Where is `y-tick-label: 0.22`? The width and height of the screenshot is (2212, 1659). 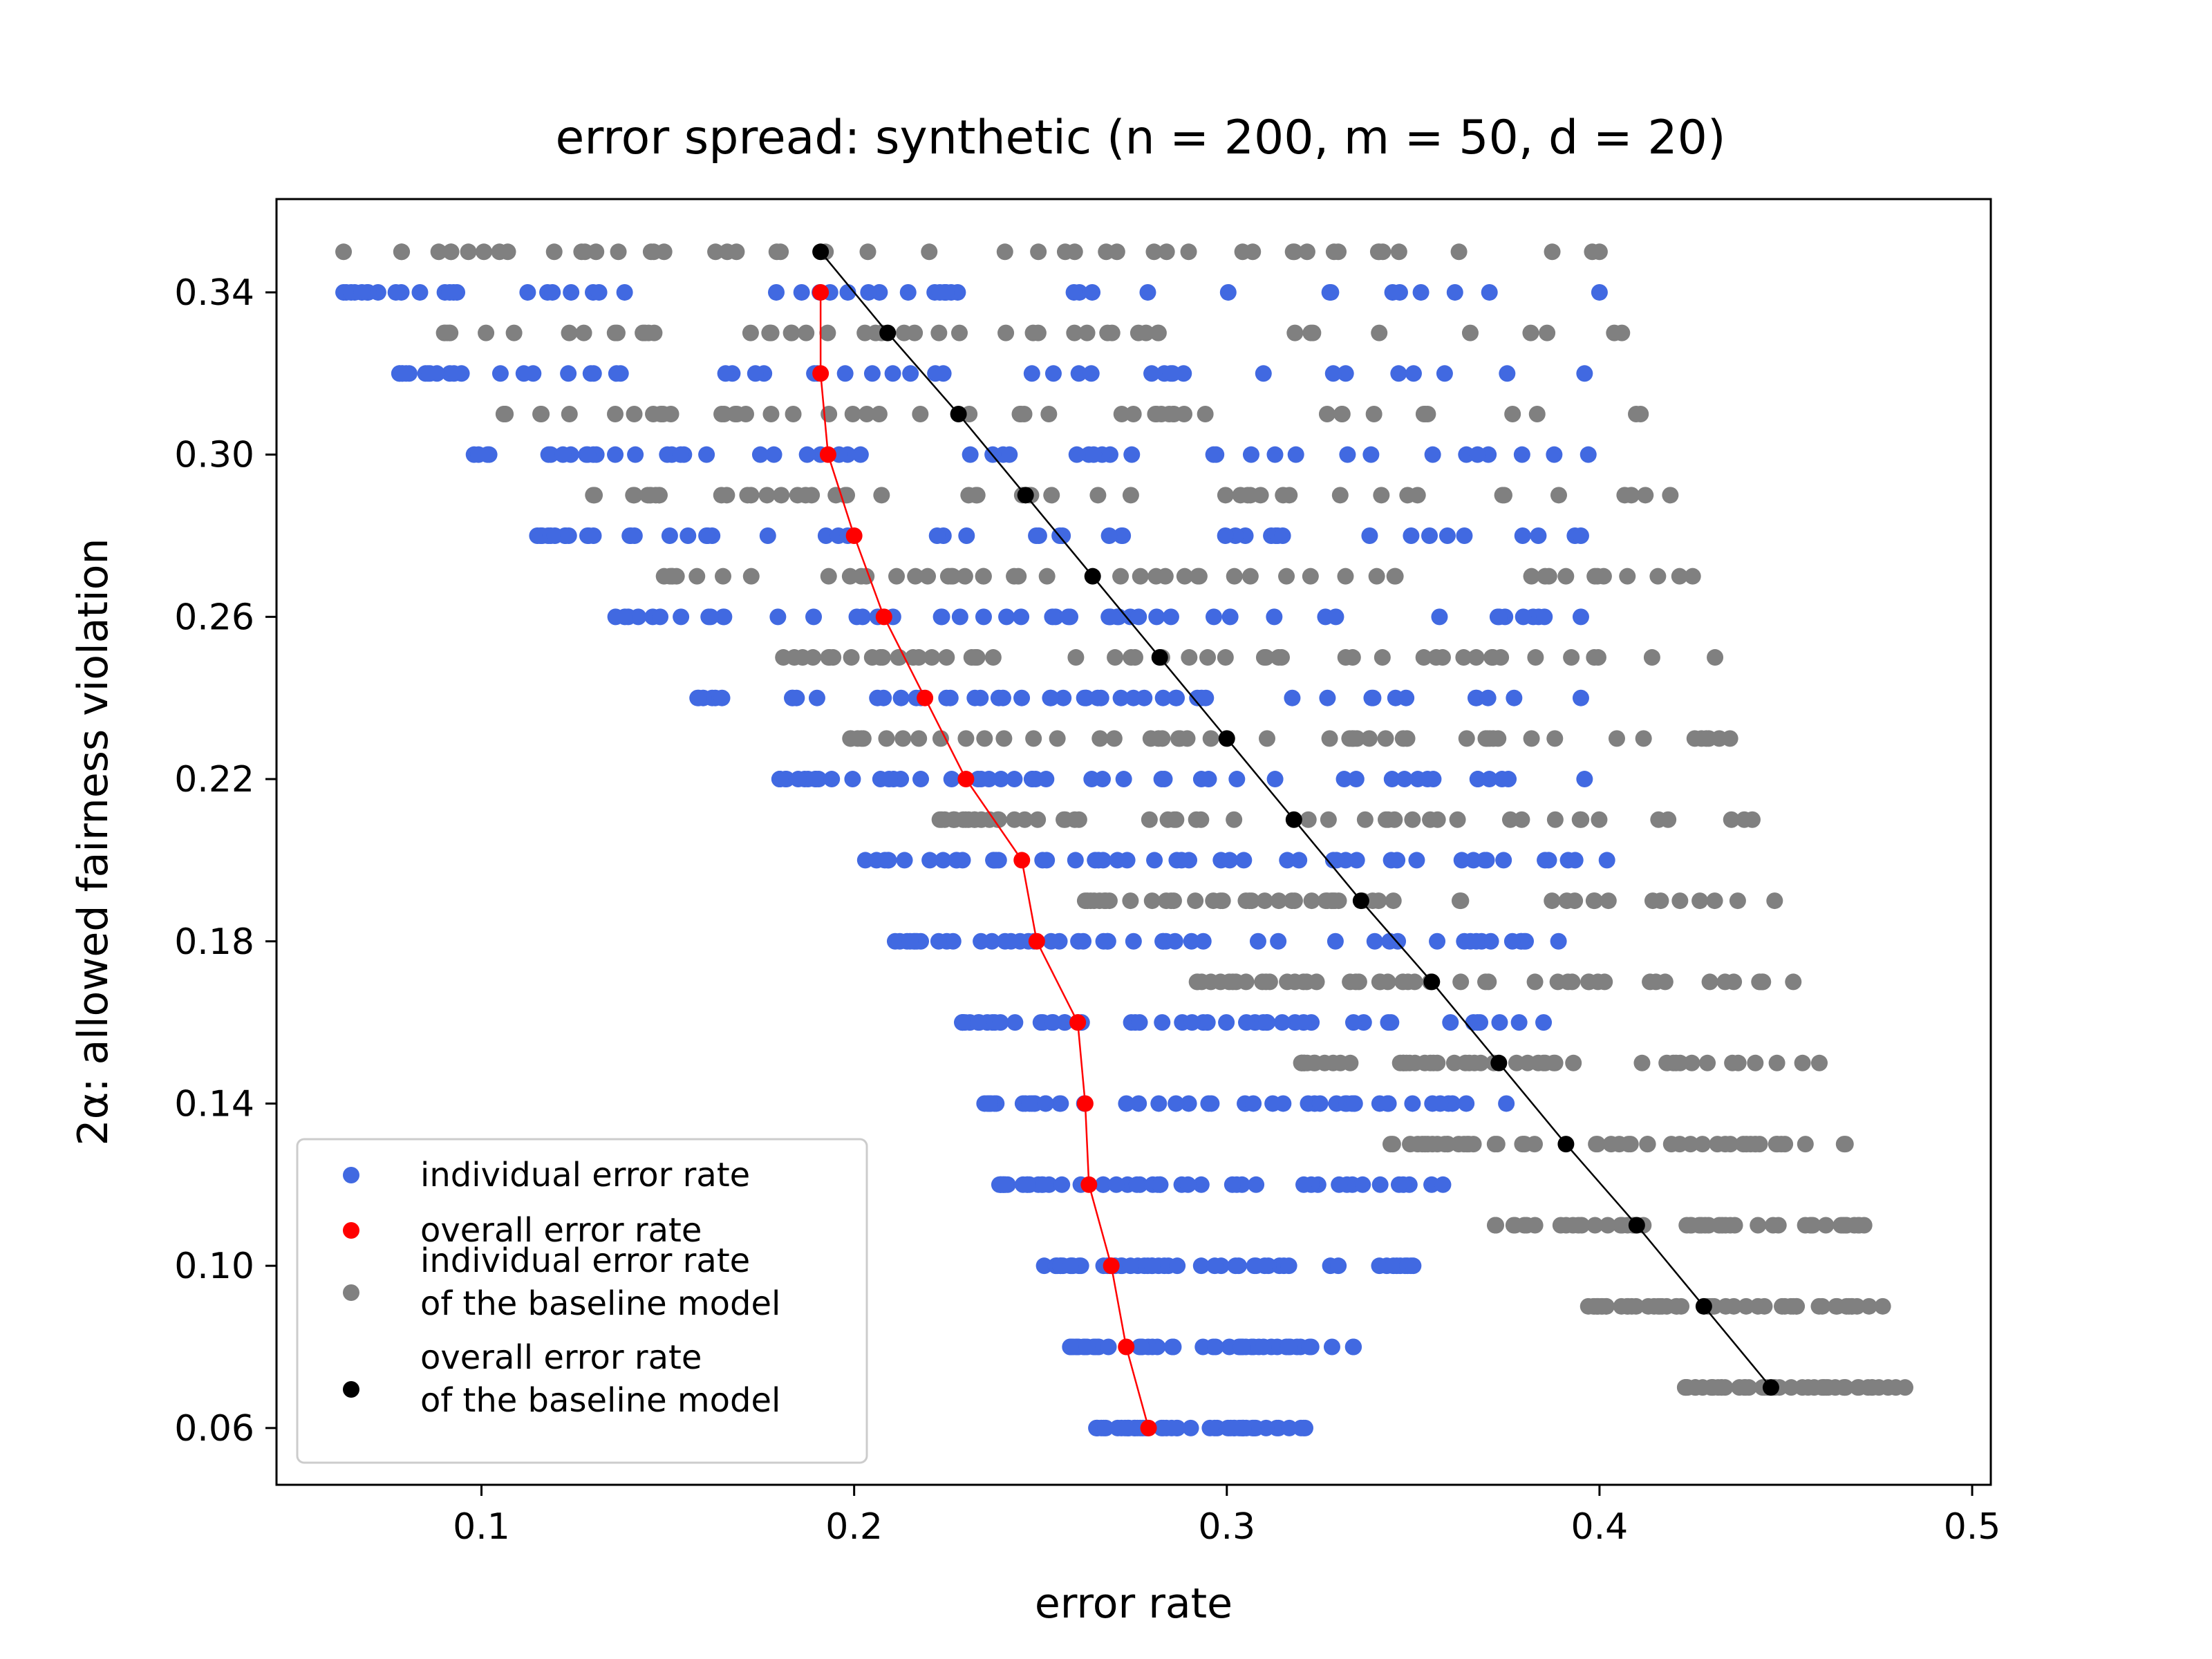
y-tick-label: 0.22 is located at coordinates (214, 779).